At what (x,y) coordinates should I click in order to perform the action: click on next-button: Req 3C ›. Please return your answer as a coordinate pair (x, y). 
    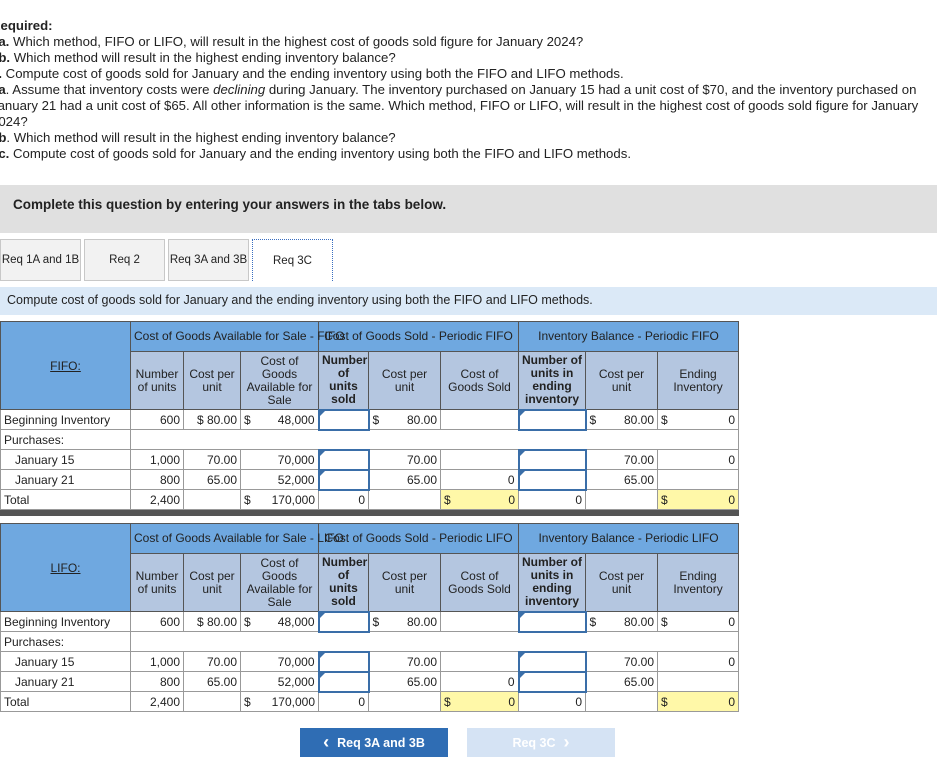
    Looking at the image, I should click on (541, 742).